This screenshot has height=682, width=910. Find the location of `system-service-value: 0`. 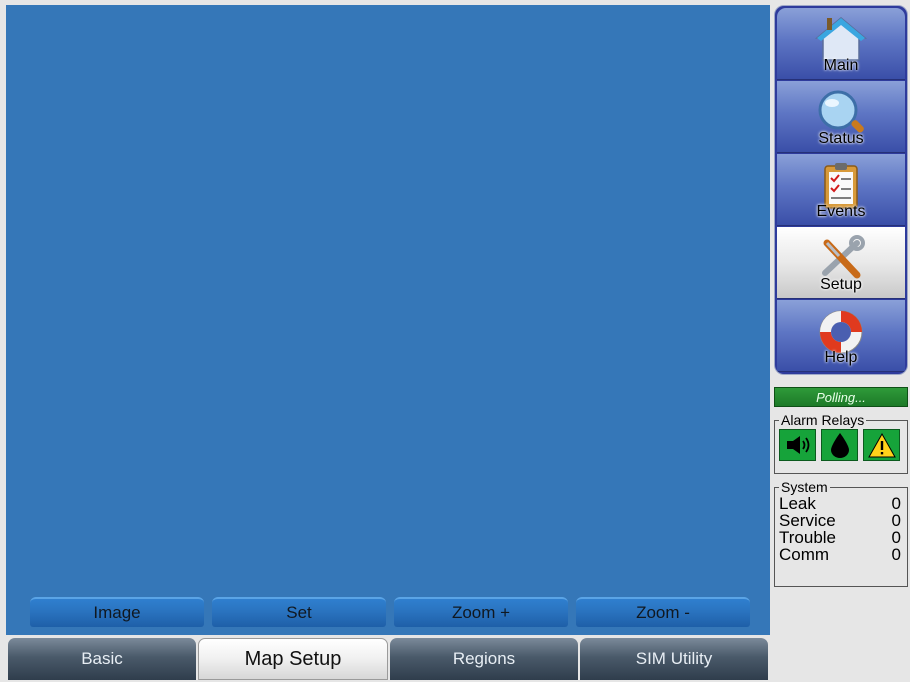

system-service-value: 0 is located at coordinates (896, 520).